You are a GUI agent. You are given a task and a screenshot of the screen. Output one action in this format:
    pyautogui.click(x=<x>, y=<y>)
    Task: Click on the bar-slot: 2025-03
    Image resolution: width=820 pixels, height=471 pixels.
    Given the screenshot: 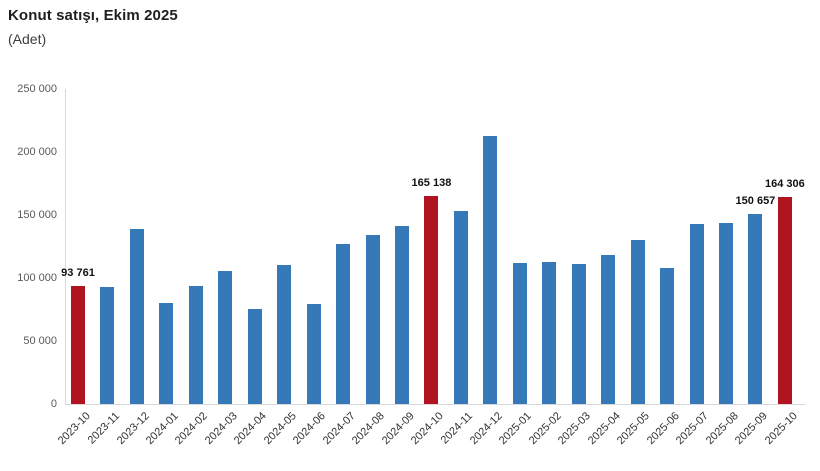 What is the action you would take?
    pyautogui.click(x=574, y=268)
    